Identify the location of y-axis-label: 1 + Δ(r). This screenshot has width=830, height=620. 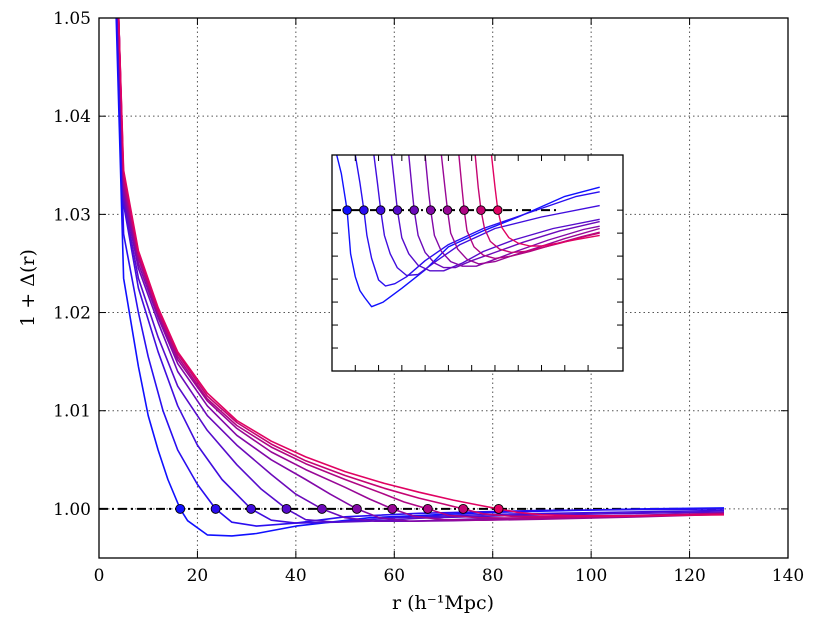
(28, 288).